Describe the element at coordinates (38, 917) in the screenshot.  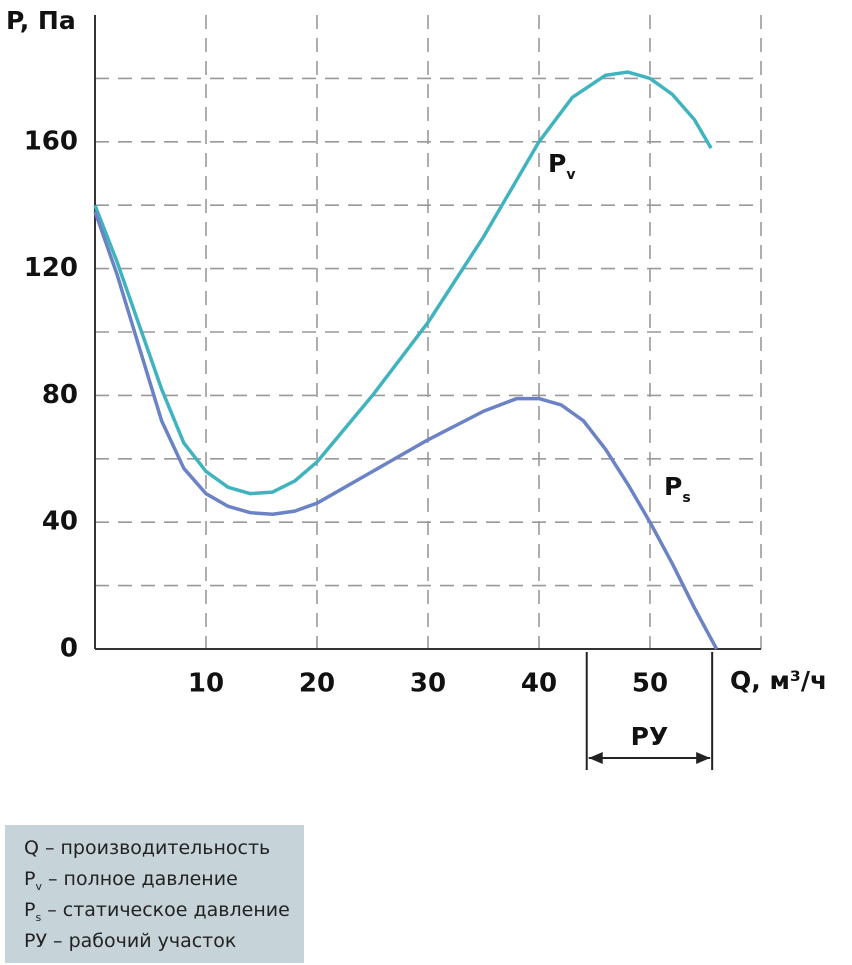
I see `legend-sub: s` at that location.